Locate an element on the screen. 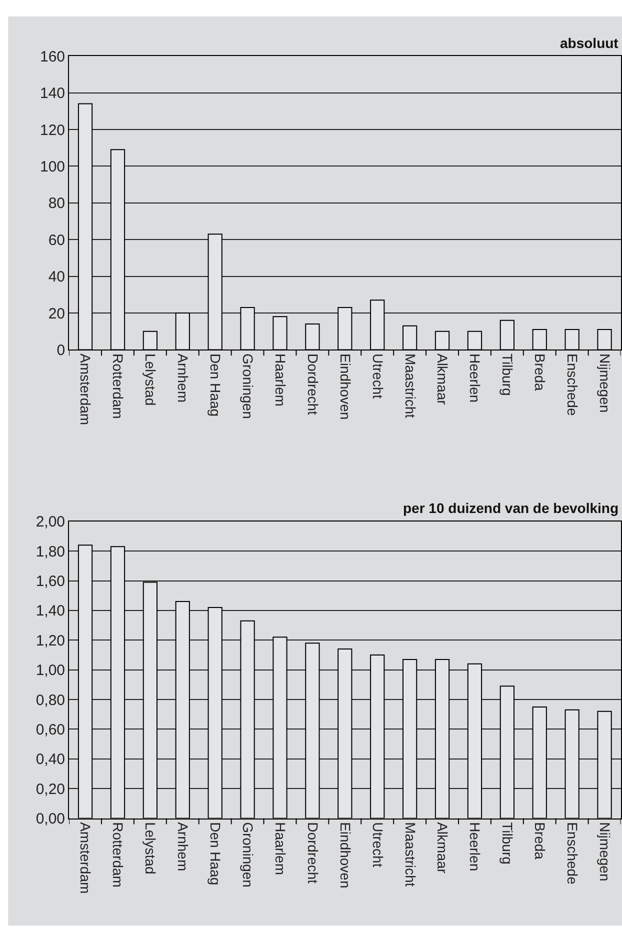 This screenshot has width=622, height=942. y-tick-label: 1,00 is located at coordinates (51, 671).